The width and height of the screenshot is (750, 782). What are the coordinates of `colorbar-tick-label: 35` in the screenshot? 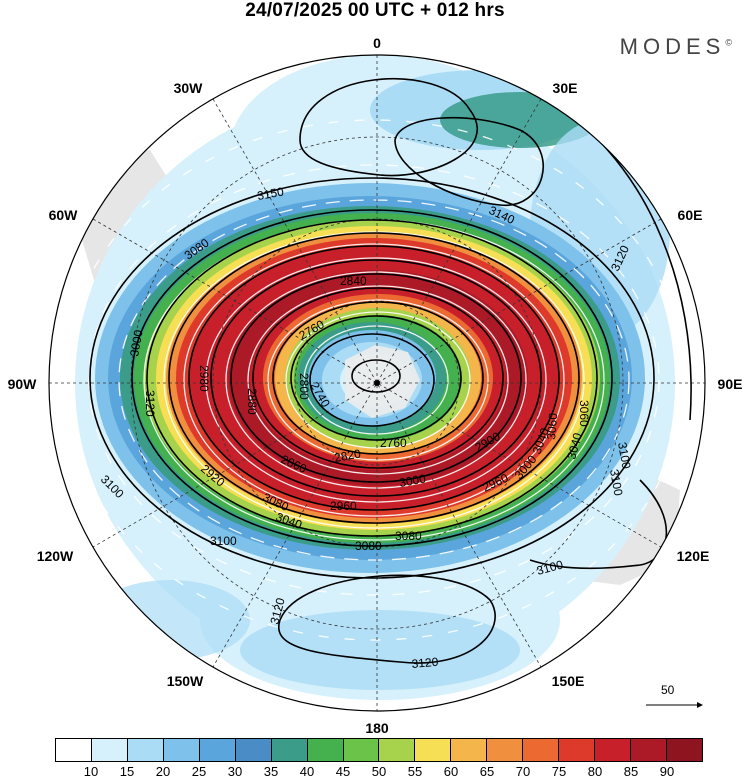 It's located at (271, 771).